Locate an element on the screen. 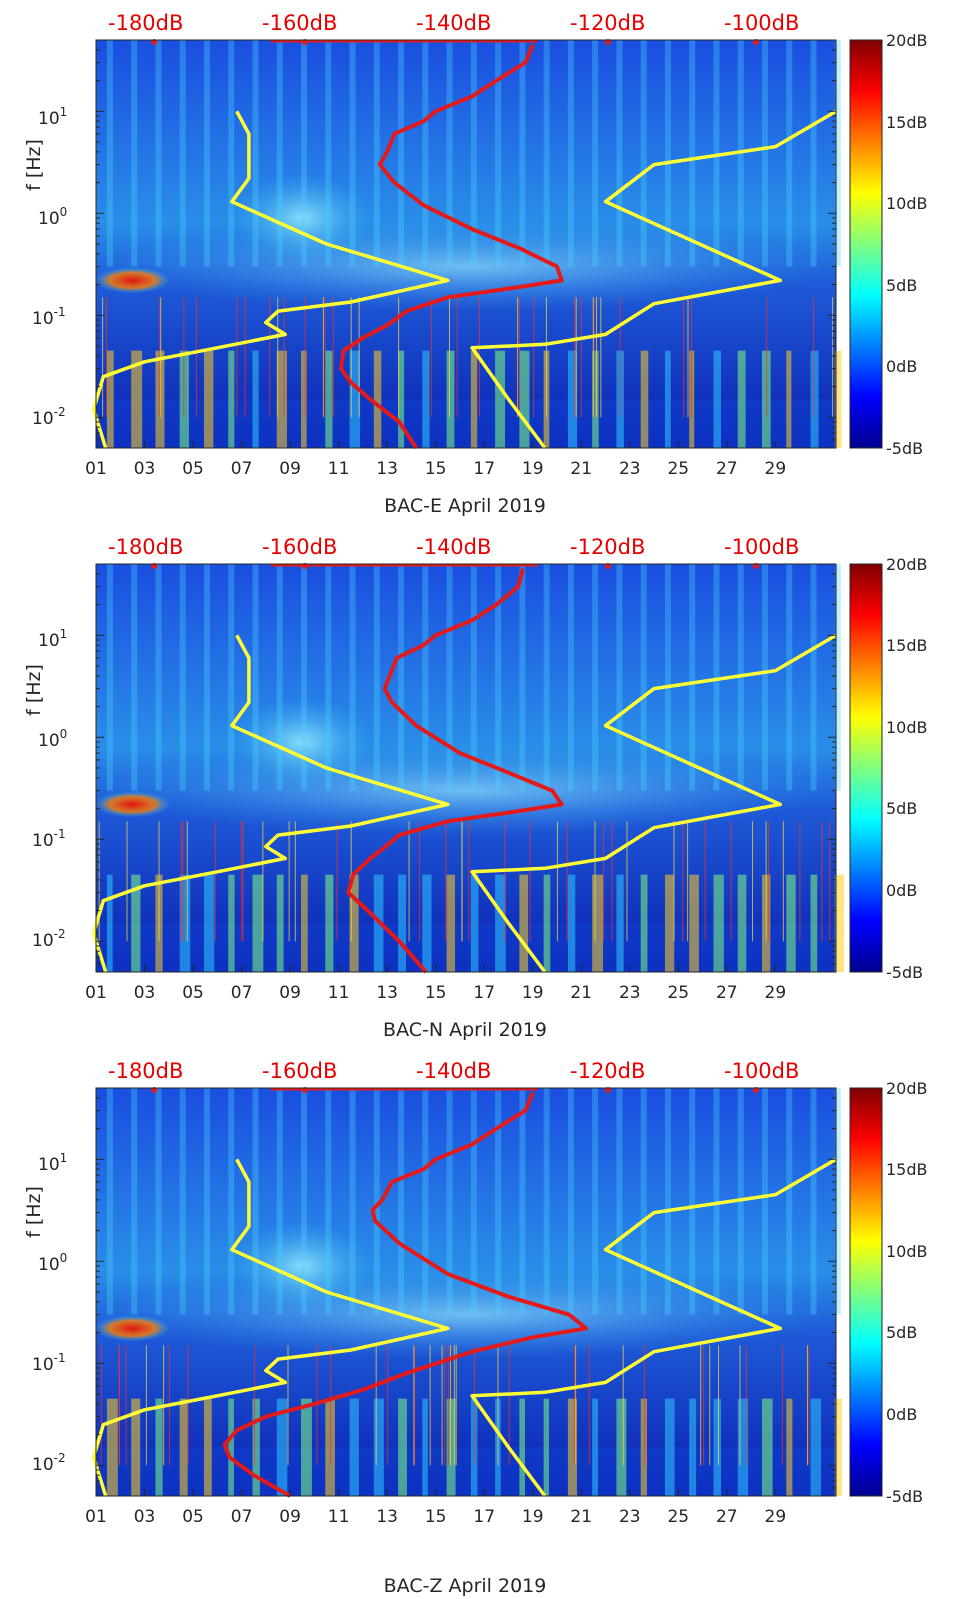 Image resolution: width=962 pixels, height=1599 pixels. x-tick-label: 27 is located at coordinates (727, 469).